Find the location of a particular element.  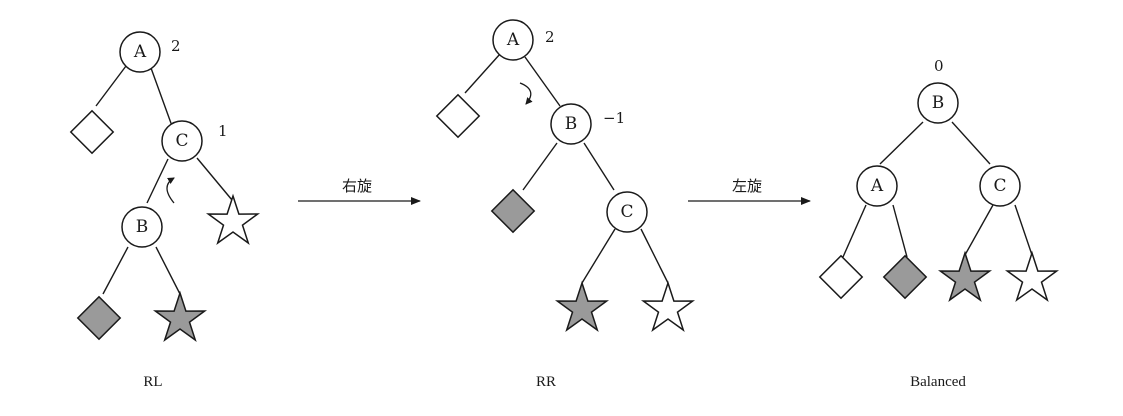

right-rotation-arrow: 右旋 is located at coordinates (359, 191).